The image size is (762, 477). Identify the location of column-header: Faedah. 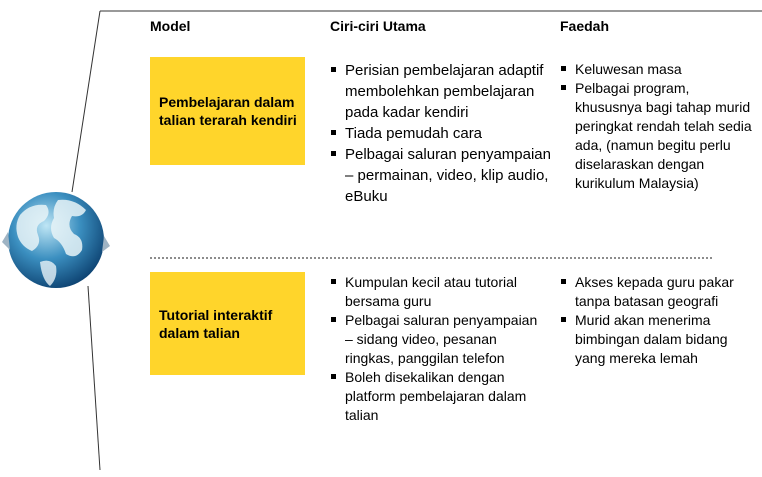
(585, 26).